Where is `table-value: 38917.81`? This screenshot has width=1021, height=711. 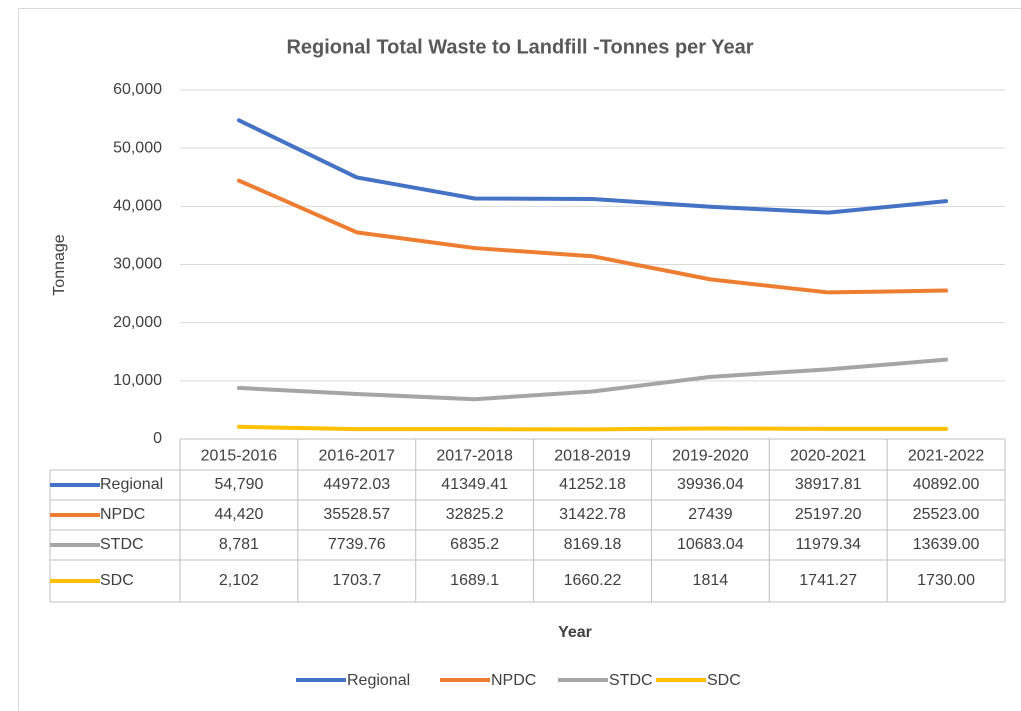
table-value: 38917.81 is located at coordinates (828, 484).